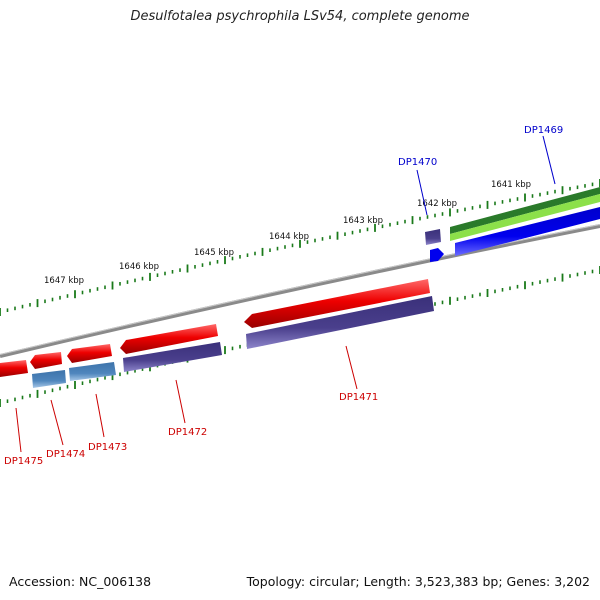  I want to click on dp1475-forward-cds, so click(14, 368).